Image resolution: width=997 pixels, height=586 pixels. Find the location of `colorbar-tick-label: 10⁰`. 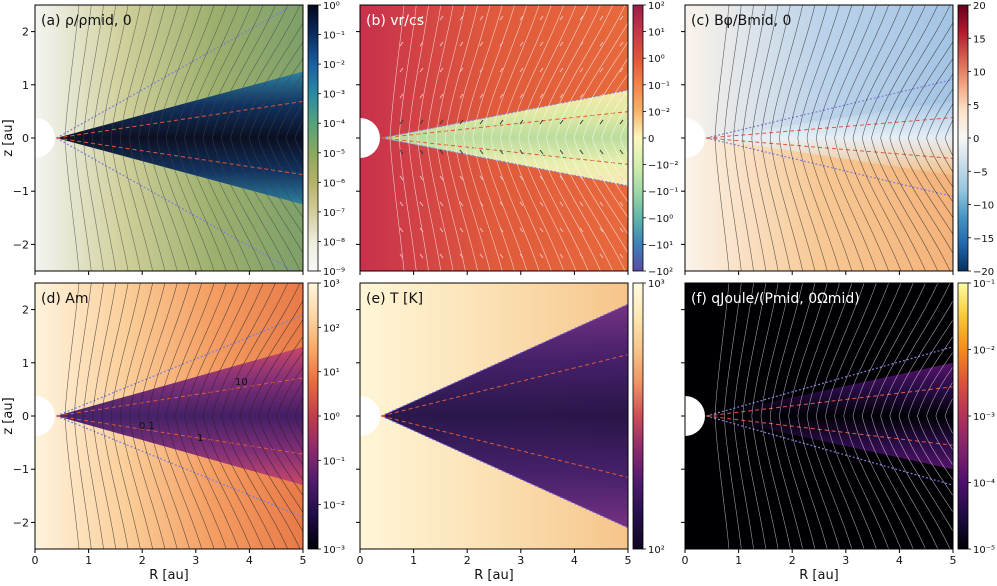

colorbar-tick-label: 10⁰ is located at coordinates (331, 6).